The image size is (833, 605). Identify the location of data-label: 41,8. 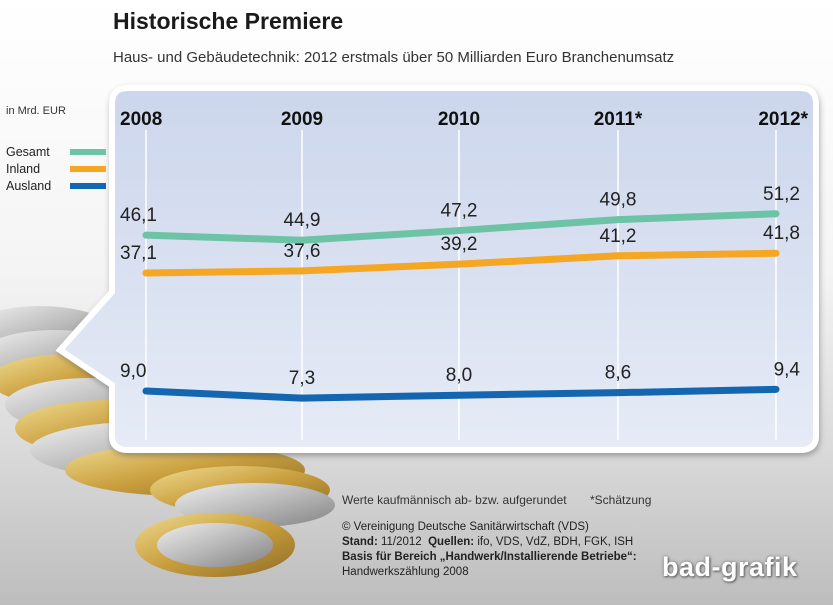
(781, 233).